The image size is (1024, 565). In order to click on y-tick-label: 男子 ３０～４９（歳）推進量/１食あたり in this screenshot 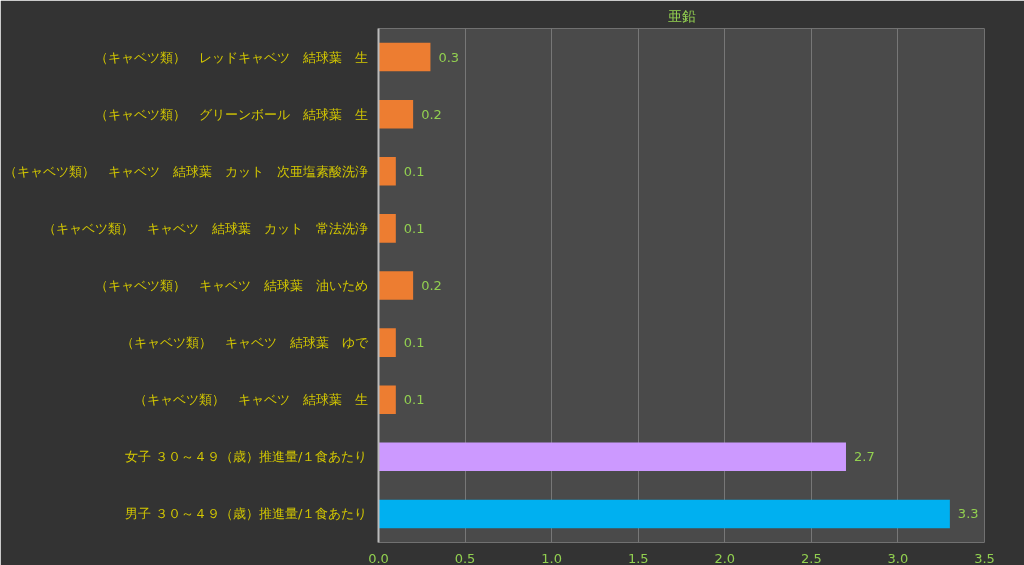, I will do `click(246, 514)`.